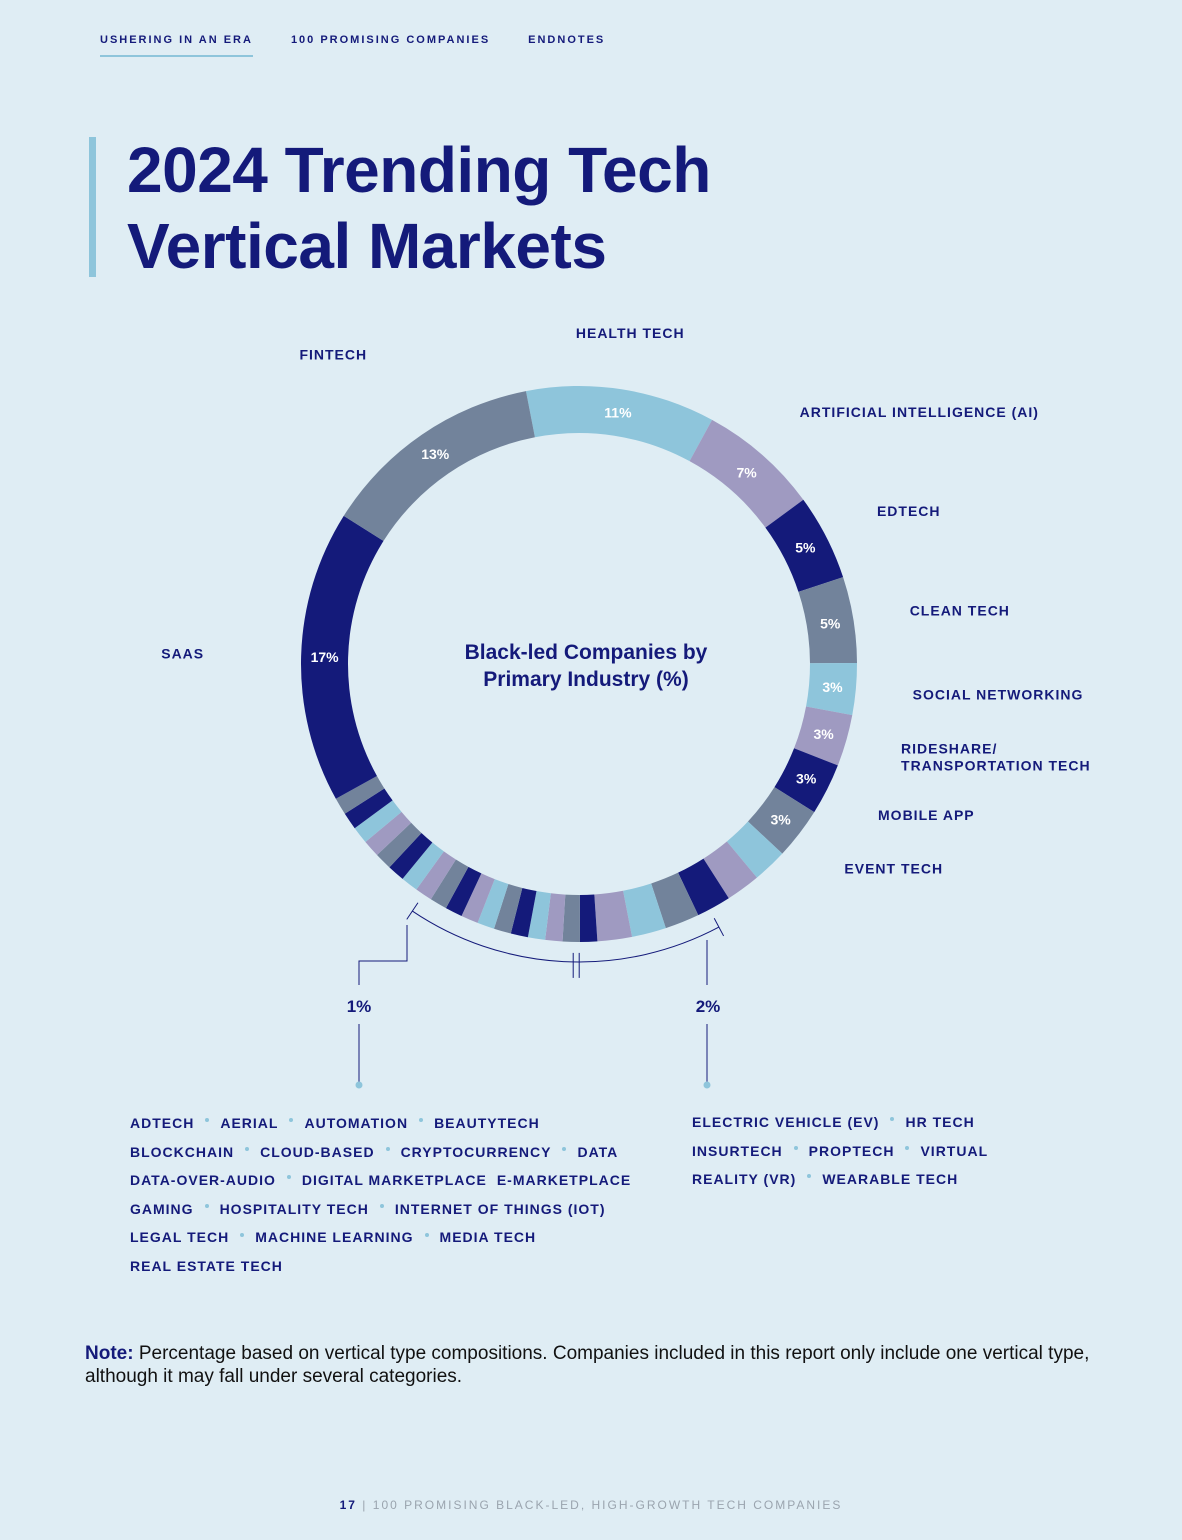 Image resolution: width=1182 pixels, height=1540 pixels. What do you see at coordinates (618, 412) in the screenshot?
I see `slice-value-label: 11%` at bounding box center [618, 412].